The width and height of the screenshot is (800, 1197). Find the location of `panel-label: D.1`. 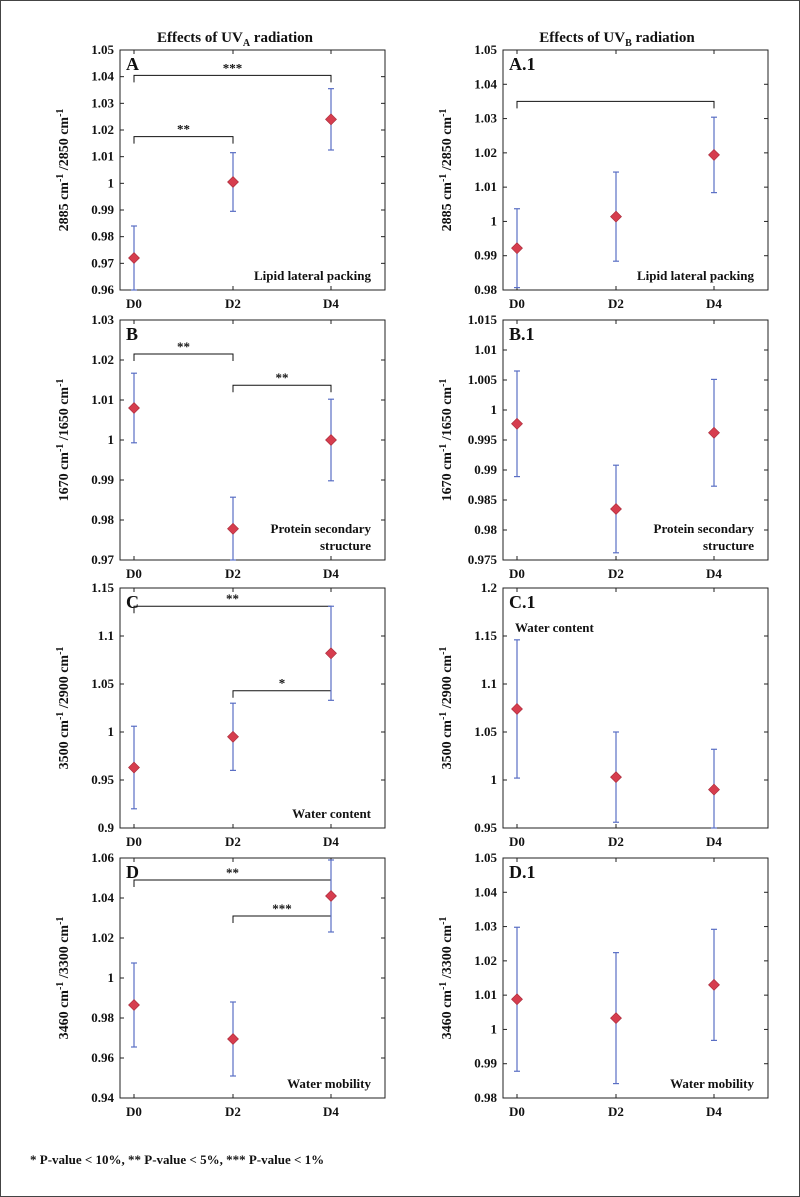

panel-label: D.1 is located at coordinates (522, 872).